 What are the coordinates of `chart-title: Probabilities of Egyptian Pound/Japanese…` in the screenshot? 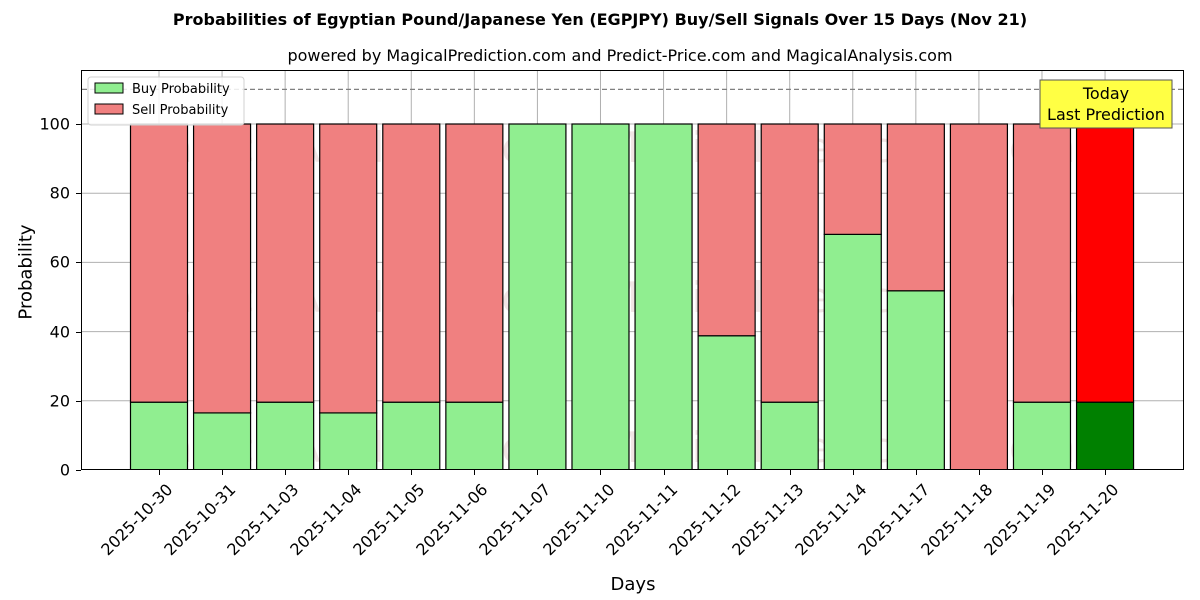 It's located at (600, 19).